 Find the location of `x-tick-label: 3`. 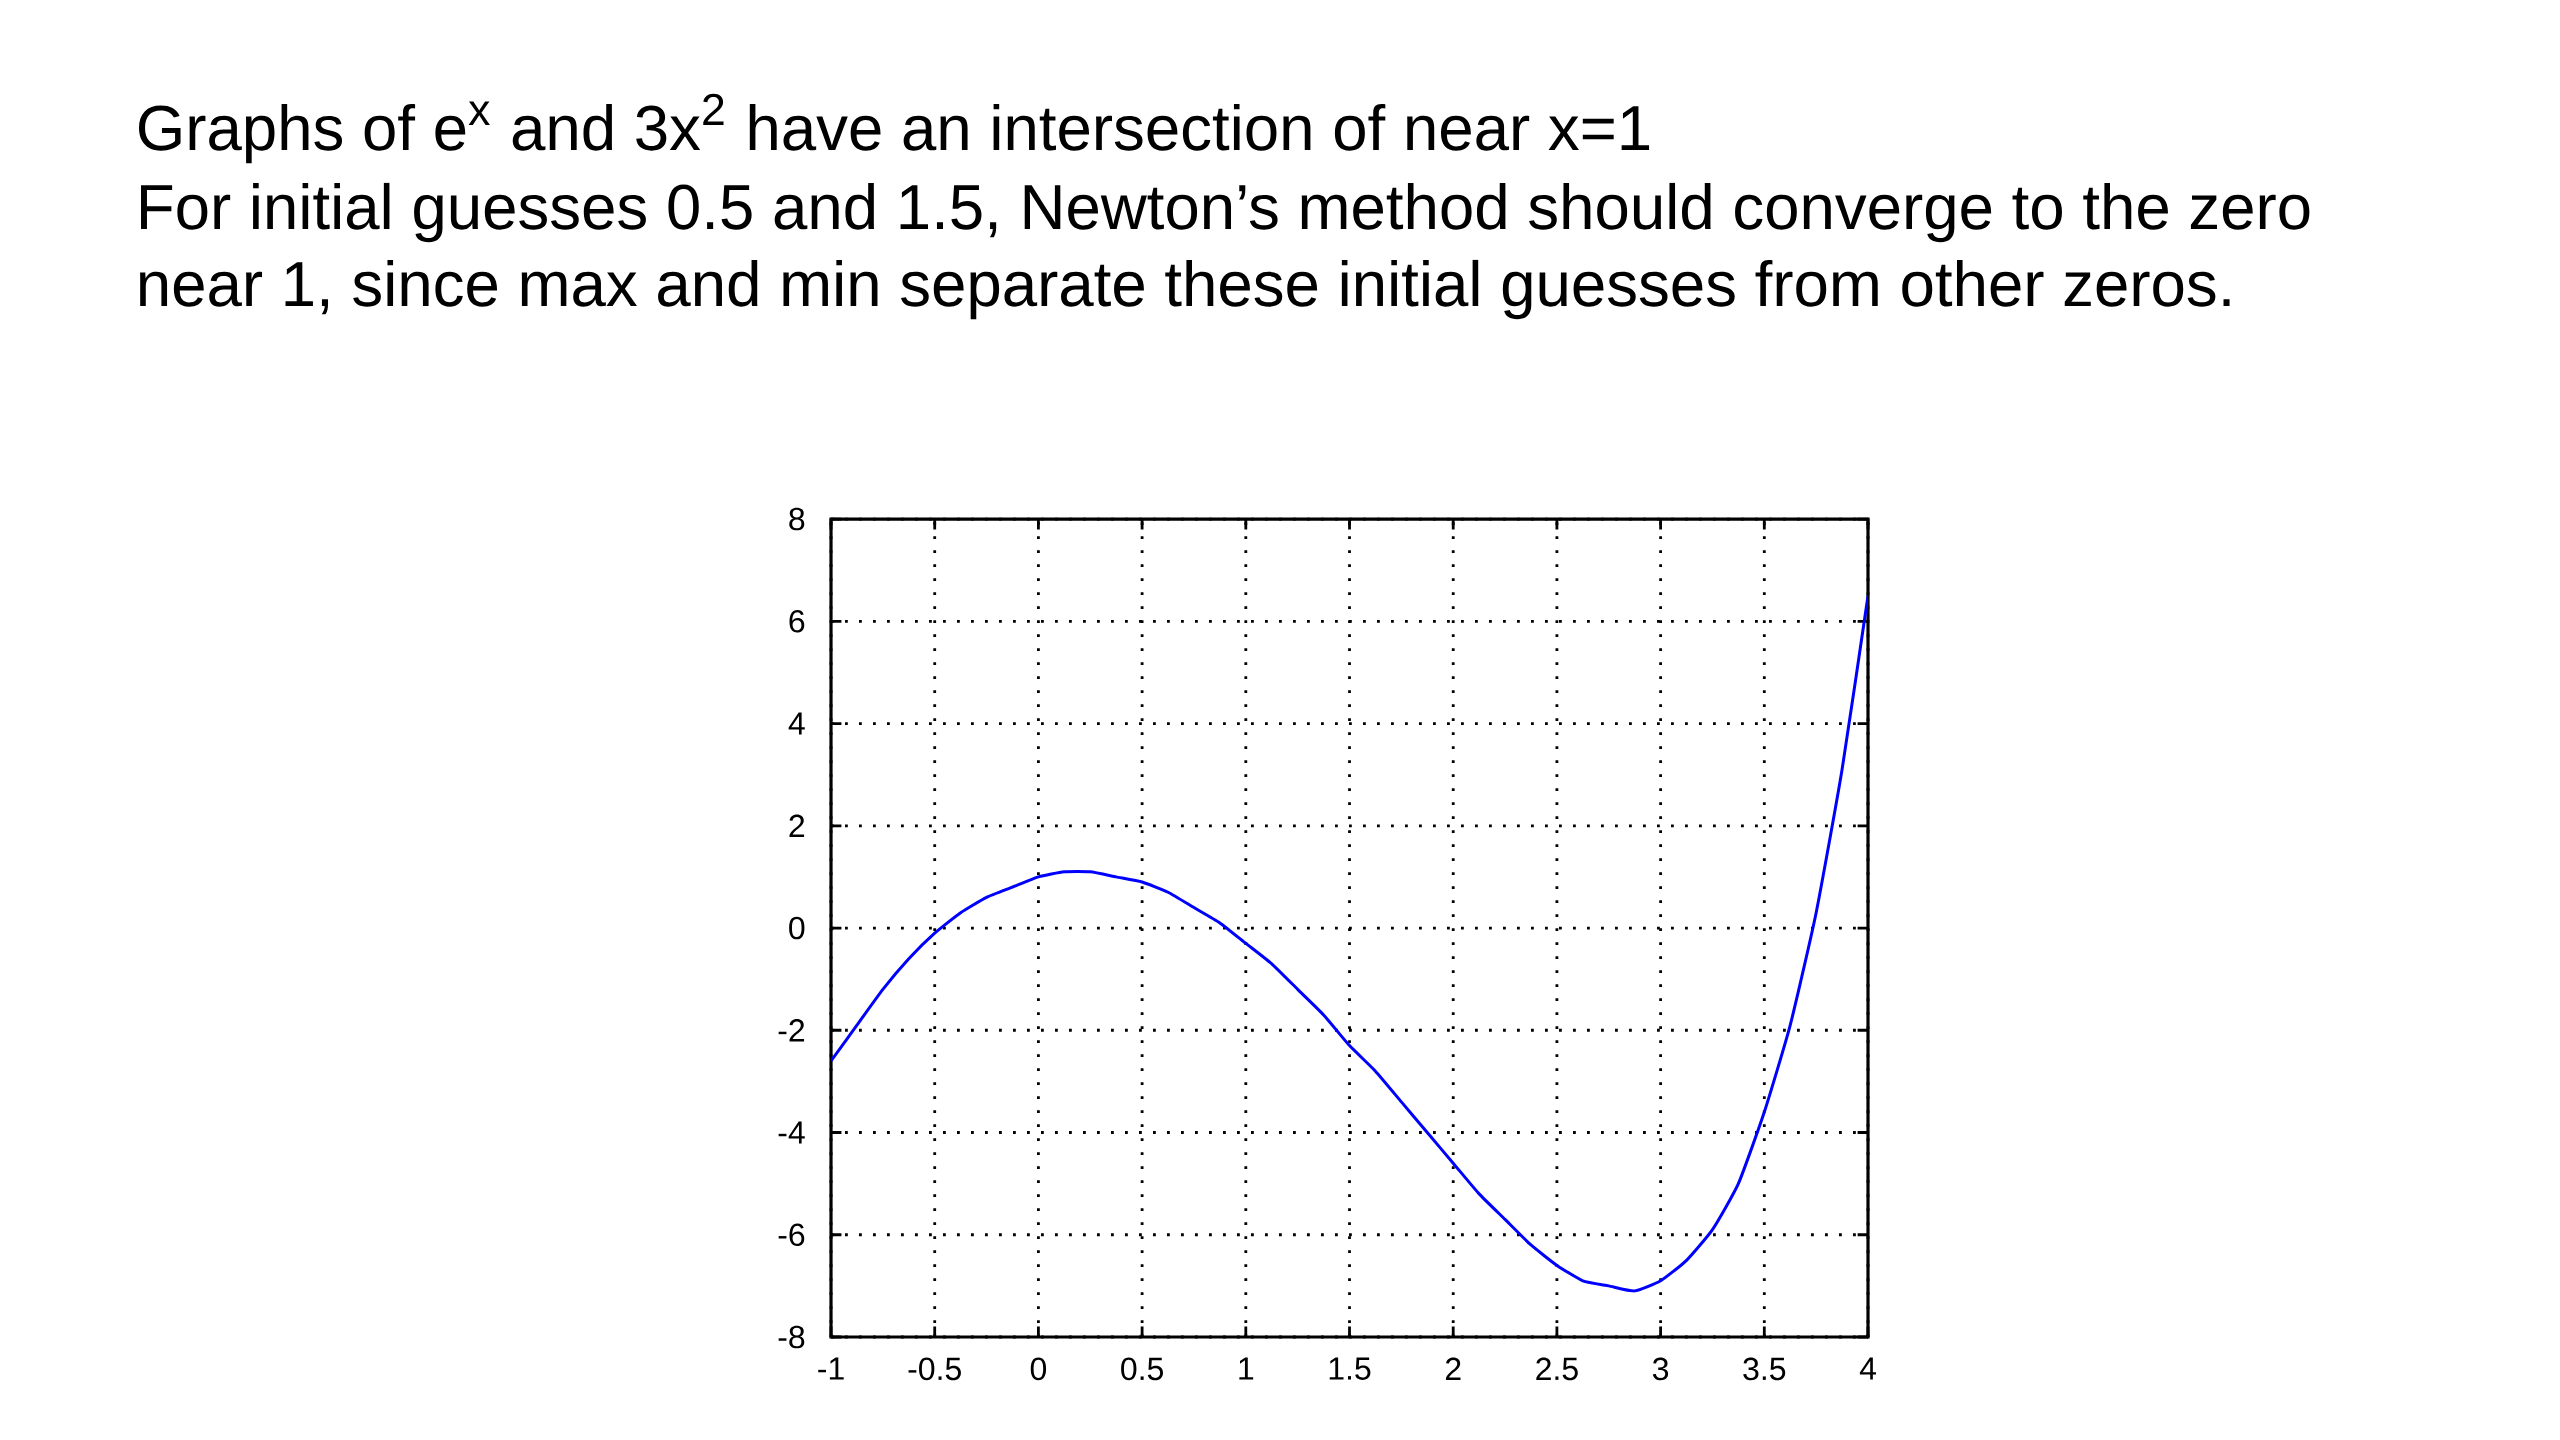

x-tick-label: 3 is located at coordinates (1660, 1369).